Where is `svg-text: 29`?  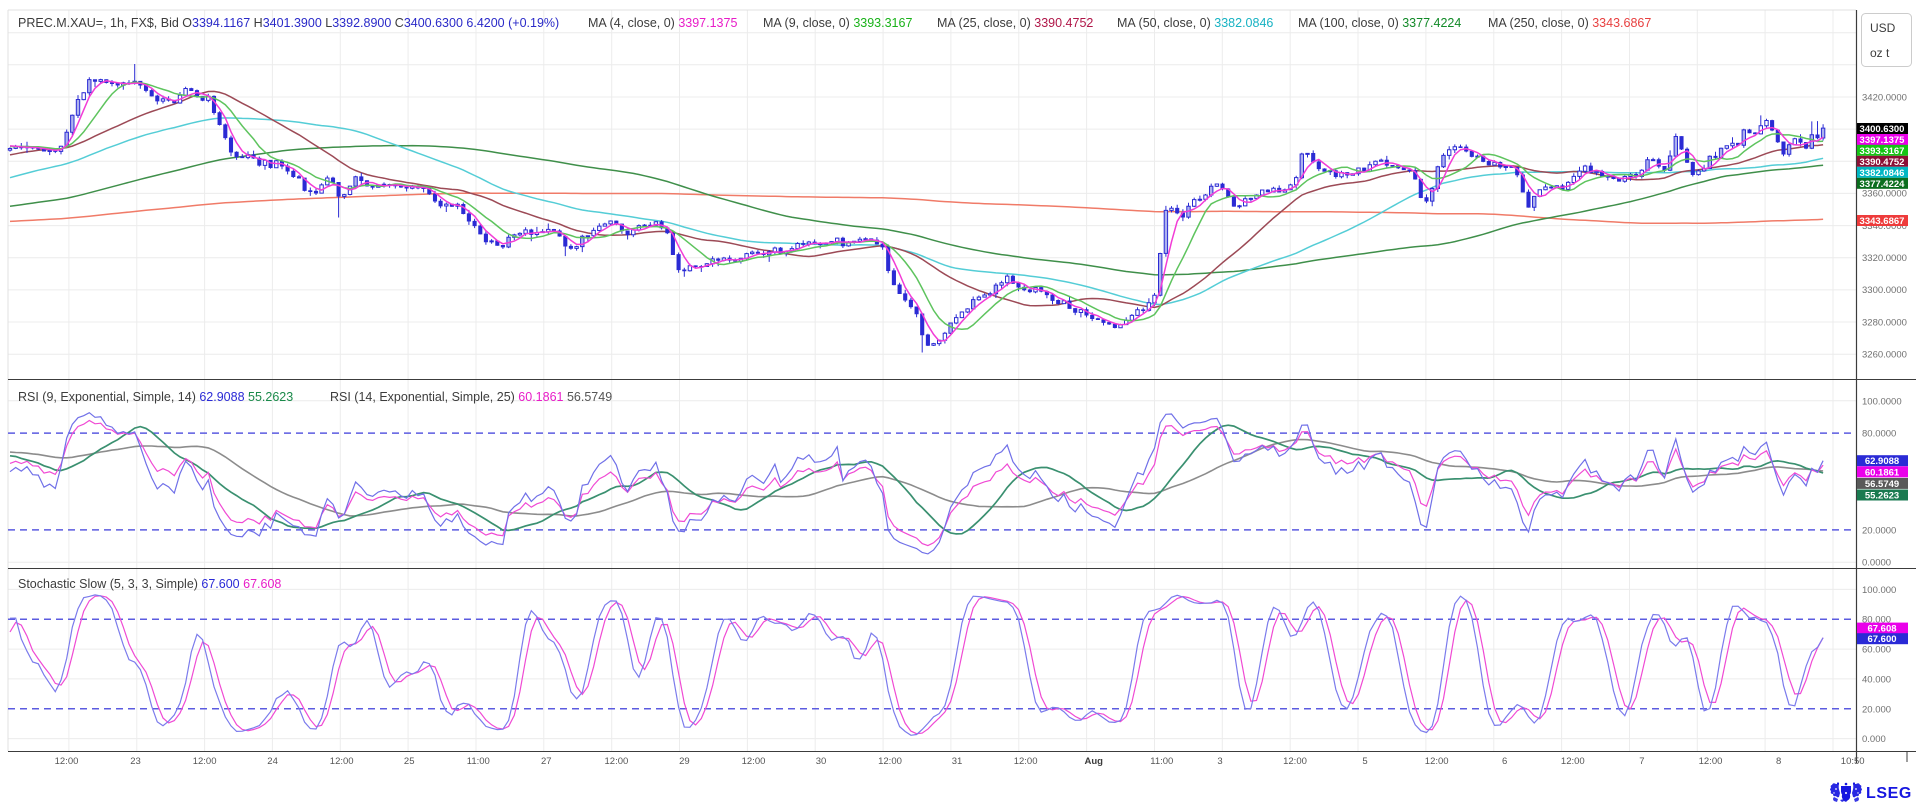
svg-text: 29 is located at coordinates (684, 761).